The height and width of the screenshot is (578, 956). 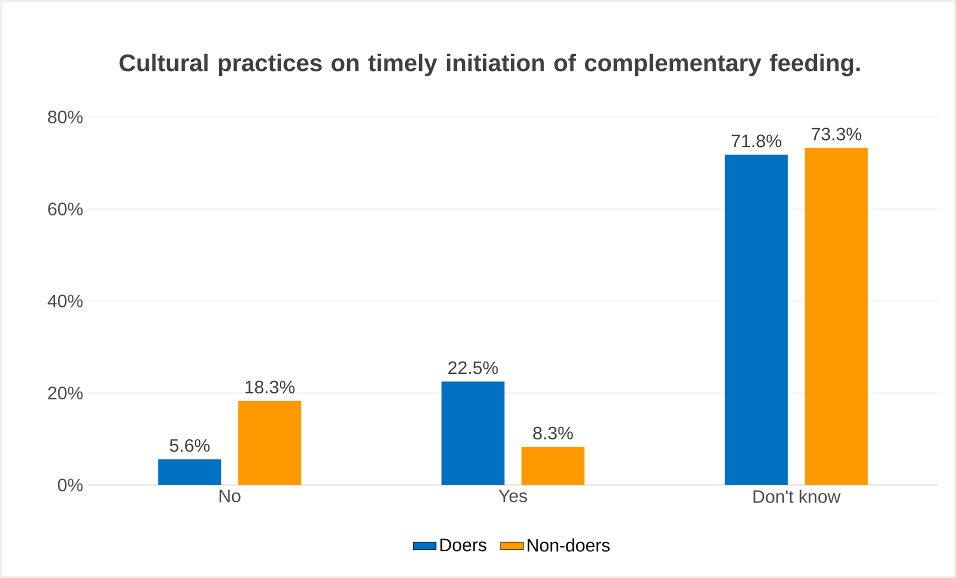 I want to click on legend-label: Non-doers, so click(x=569, y=545).